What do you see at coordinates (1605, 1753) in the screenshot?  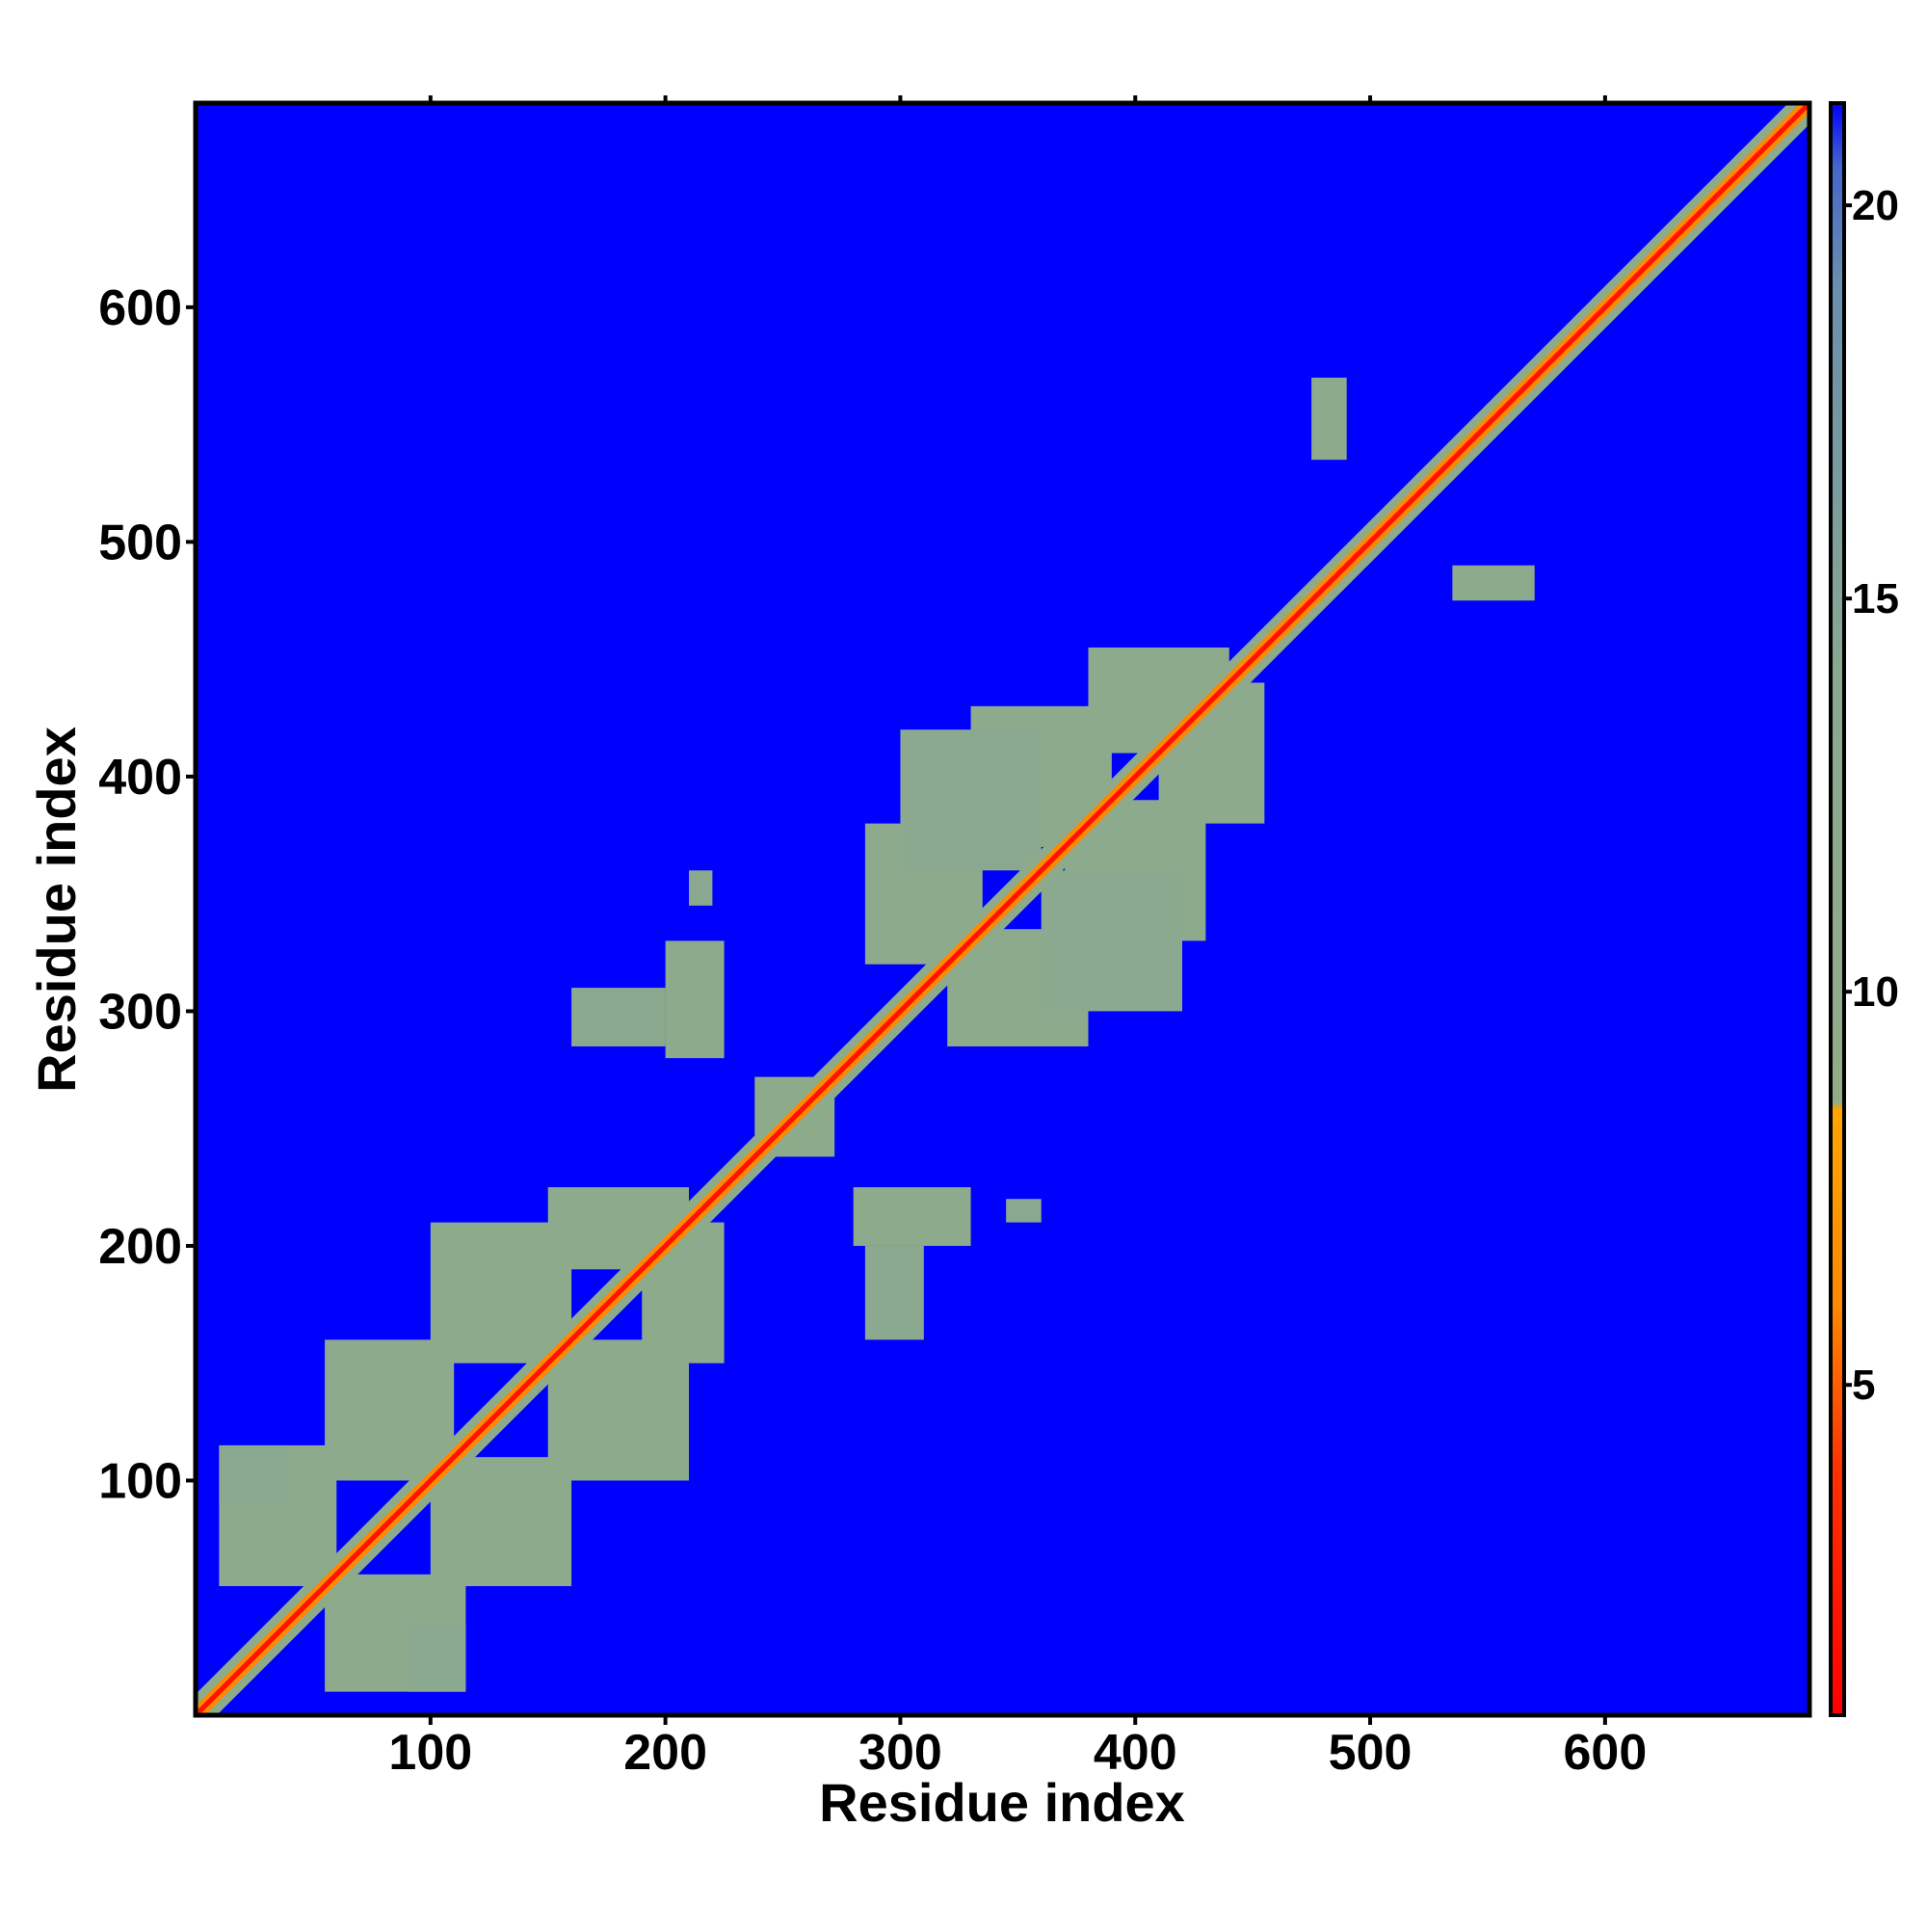 I see `x-tick-label: 600` at bounding box center [1605, 1753].